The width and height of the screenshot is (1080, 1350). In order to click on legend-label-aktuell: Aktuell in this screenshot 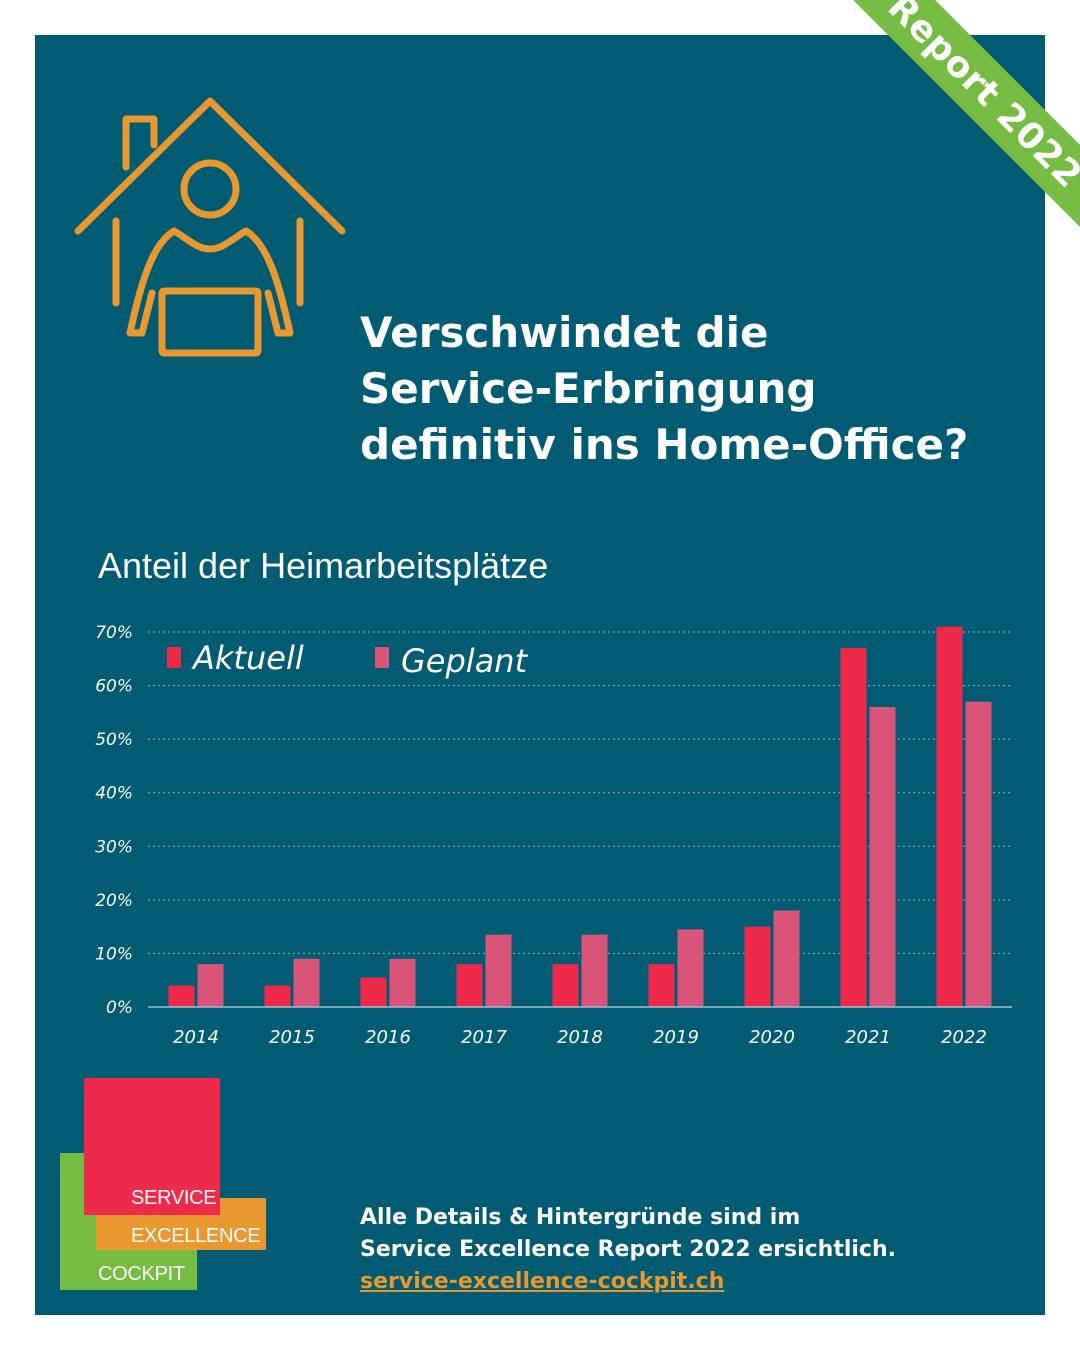, I will do `click(247, 658)`.